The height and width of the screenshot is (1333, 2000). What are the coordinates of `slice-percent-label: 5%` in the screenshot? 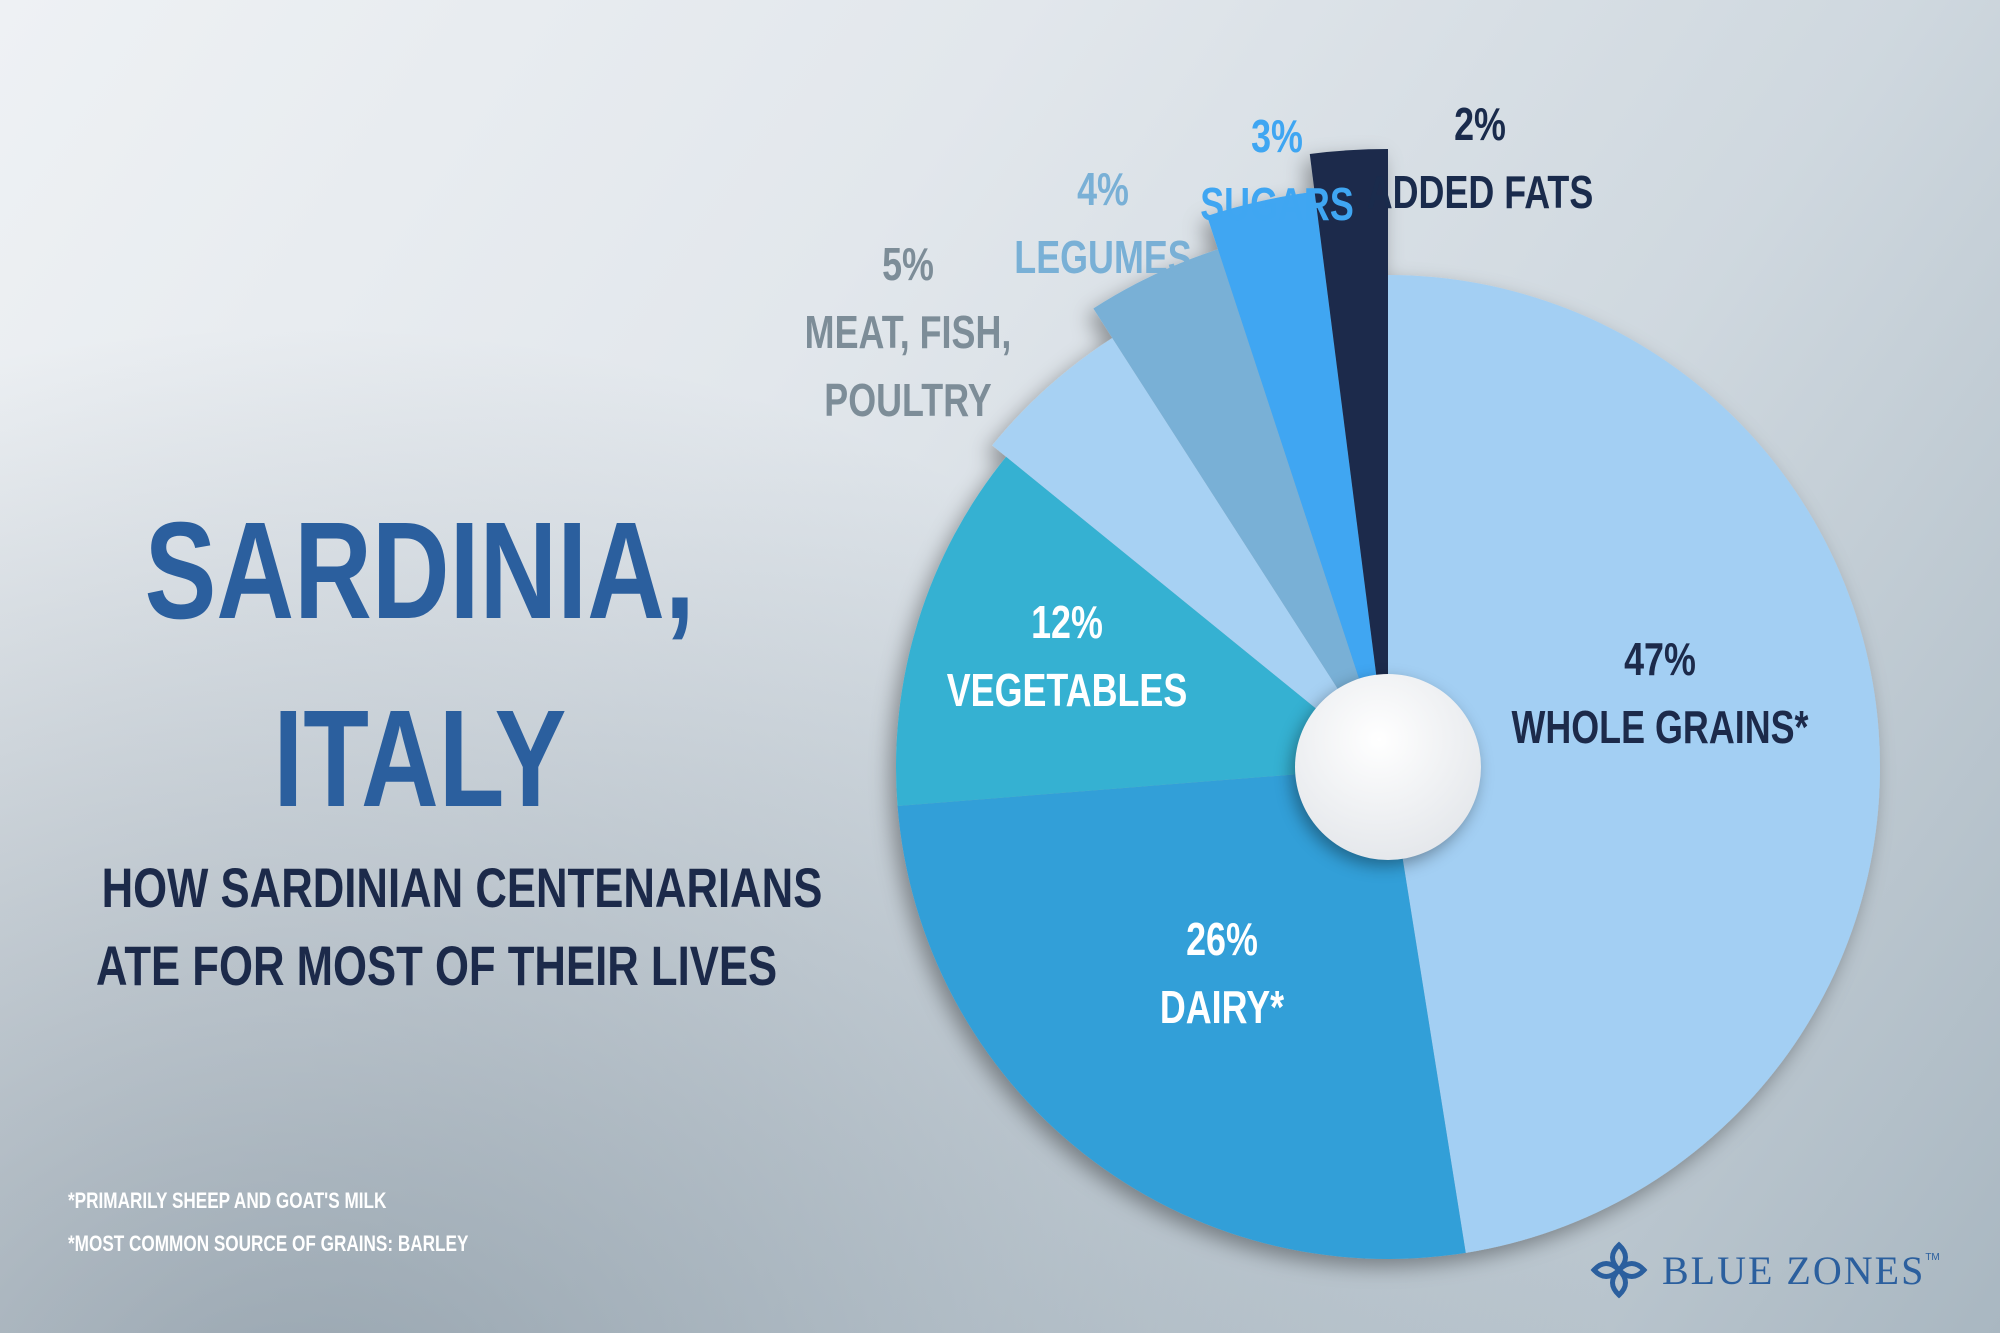 It's located at (908, 264).